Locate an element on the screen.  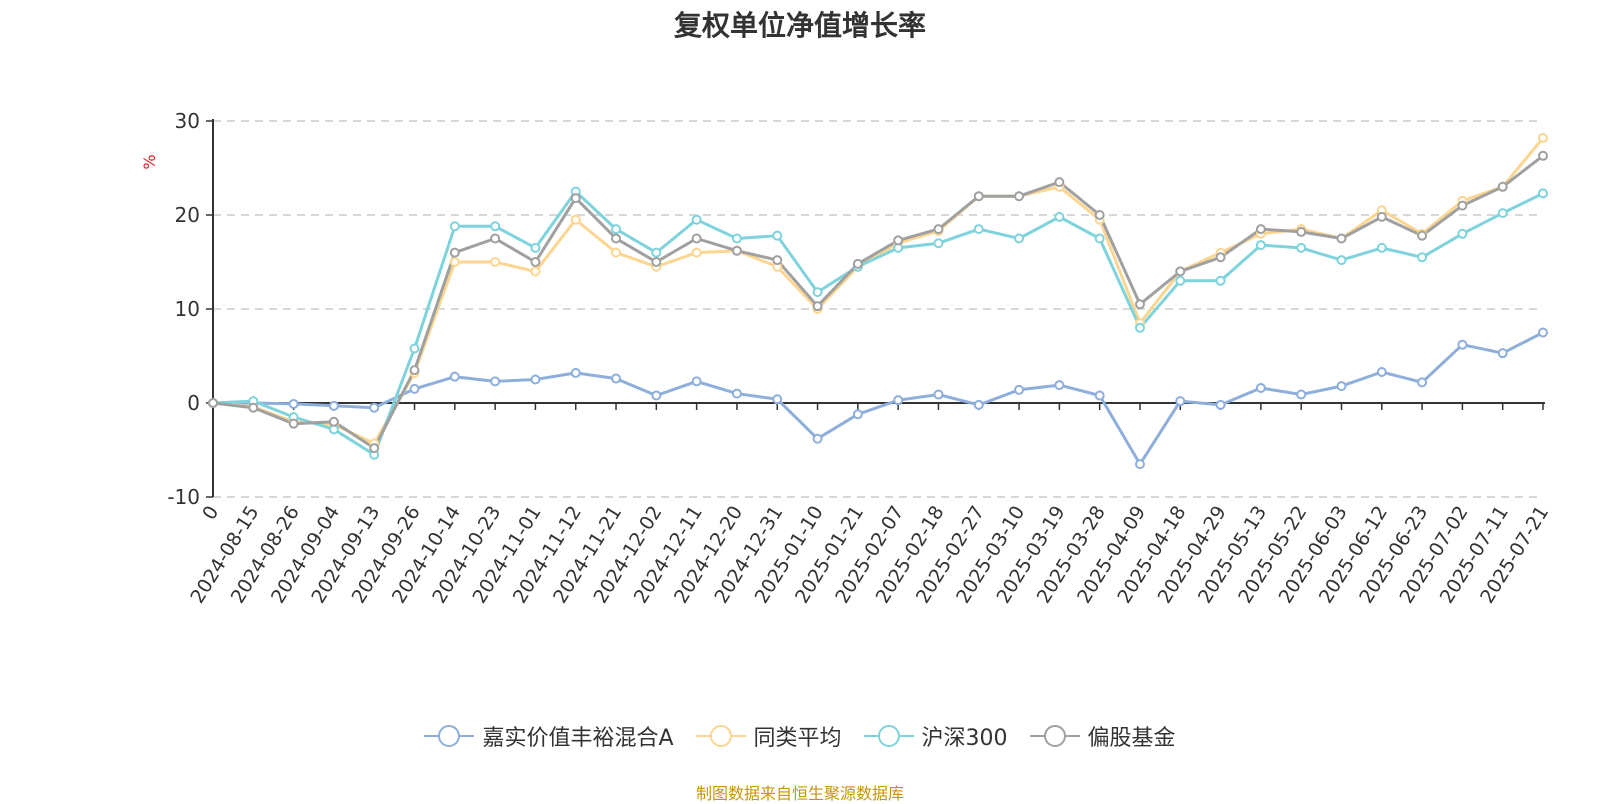
legend-item: 同类平均 is located at coordinates (768, 736).